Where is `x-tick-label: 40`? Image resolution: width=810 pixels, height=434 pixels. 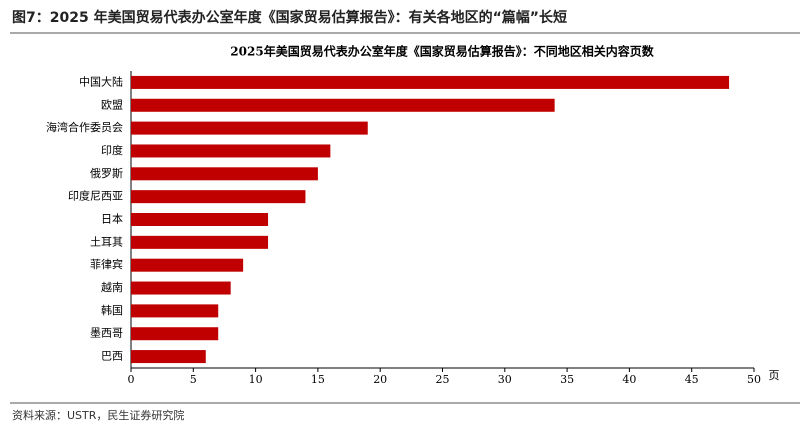 x-tick-label: 40 is located at coordinates (629, 379).